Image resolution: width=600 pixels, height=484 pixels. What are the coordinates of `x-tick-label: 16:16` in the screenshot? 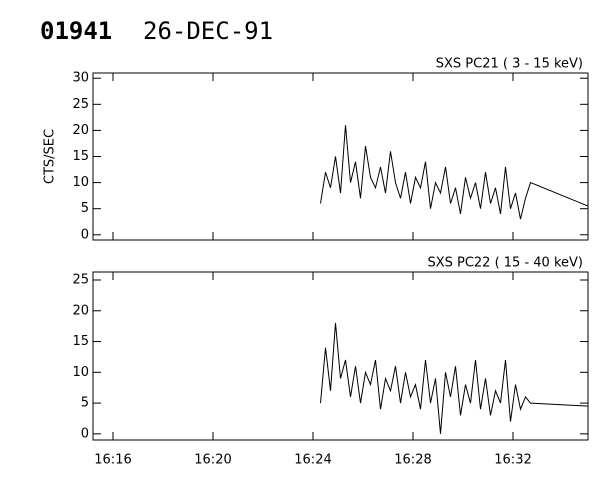 It's located at (112, 460).